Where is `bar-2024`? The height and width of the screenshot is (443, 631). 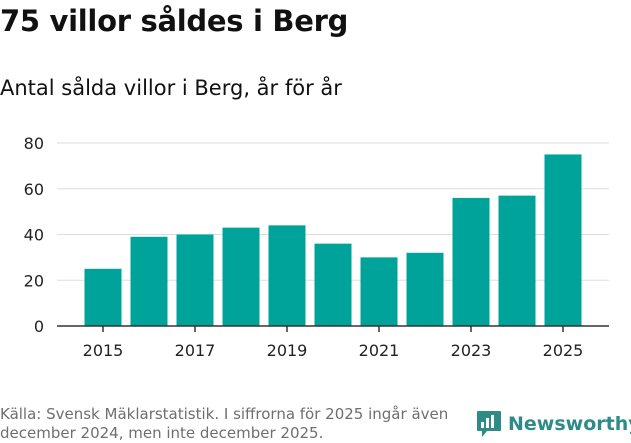 bar-2024 is located at coordinates (517, 260).